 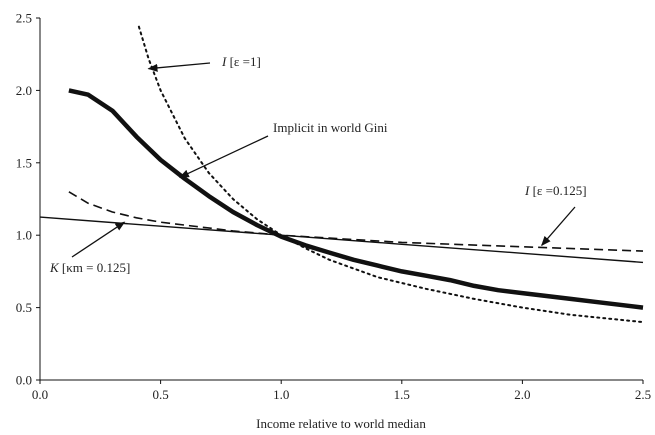 What do you see at coordinates (24, 90) in the screenshot?
I see `y-tick-label: 2.0` at bounding box center [24, 90].